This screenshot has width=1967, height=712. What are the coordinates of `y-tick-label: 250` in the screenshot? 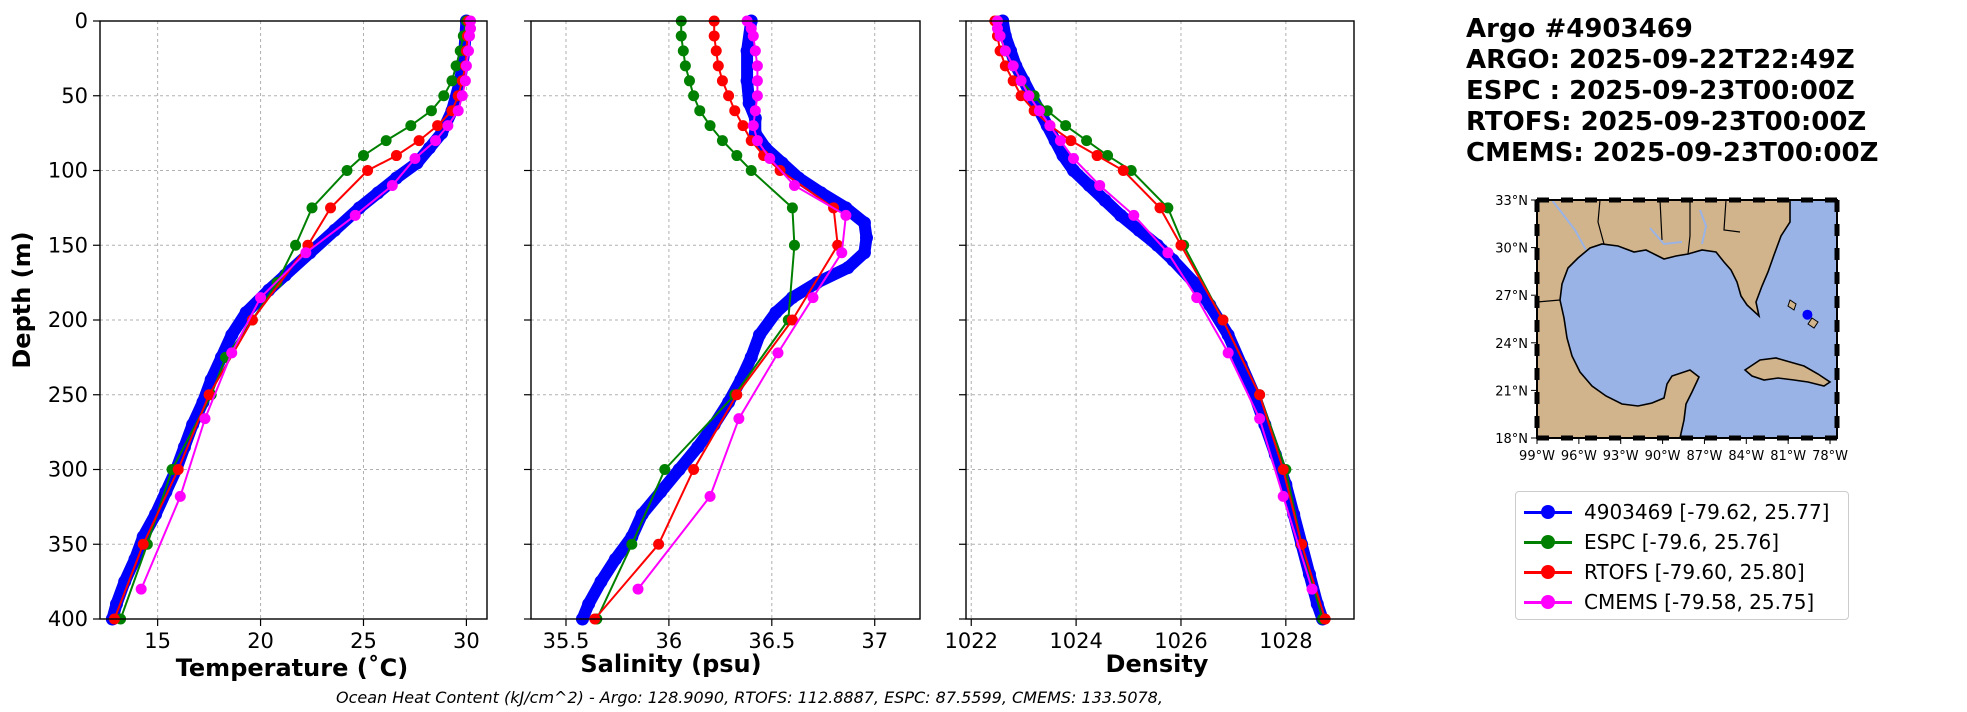 It's located at (68, 395).